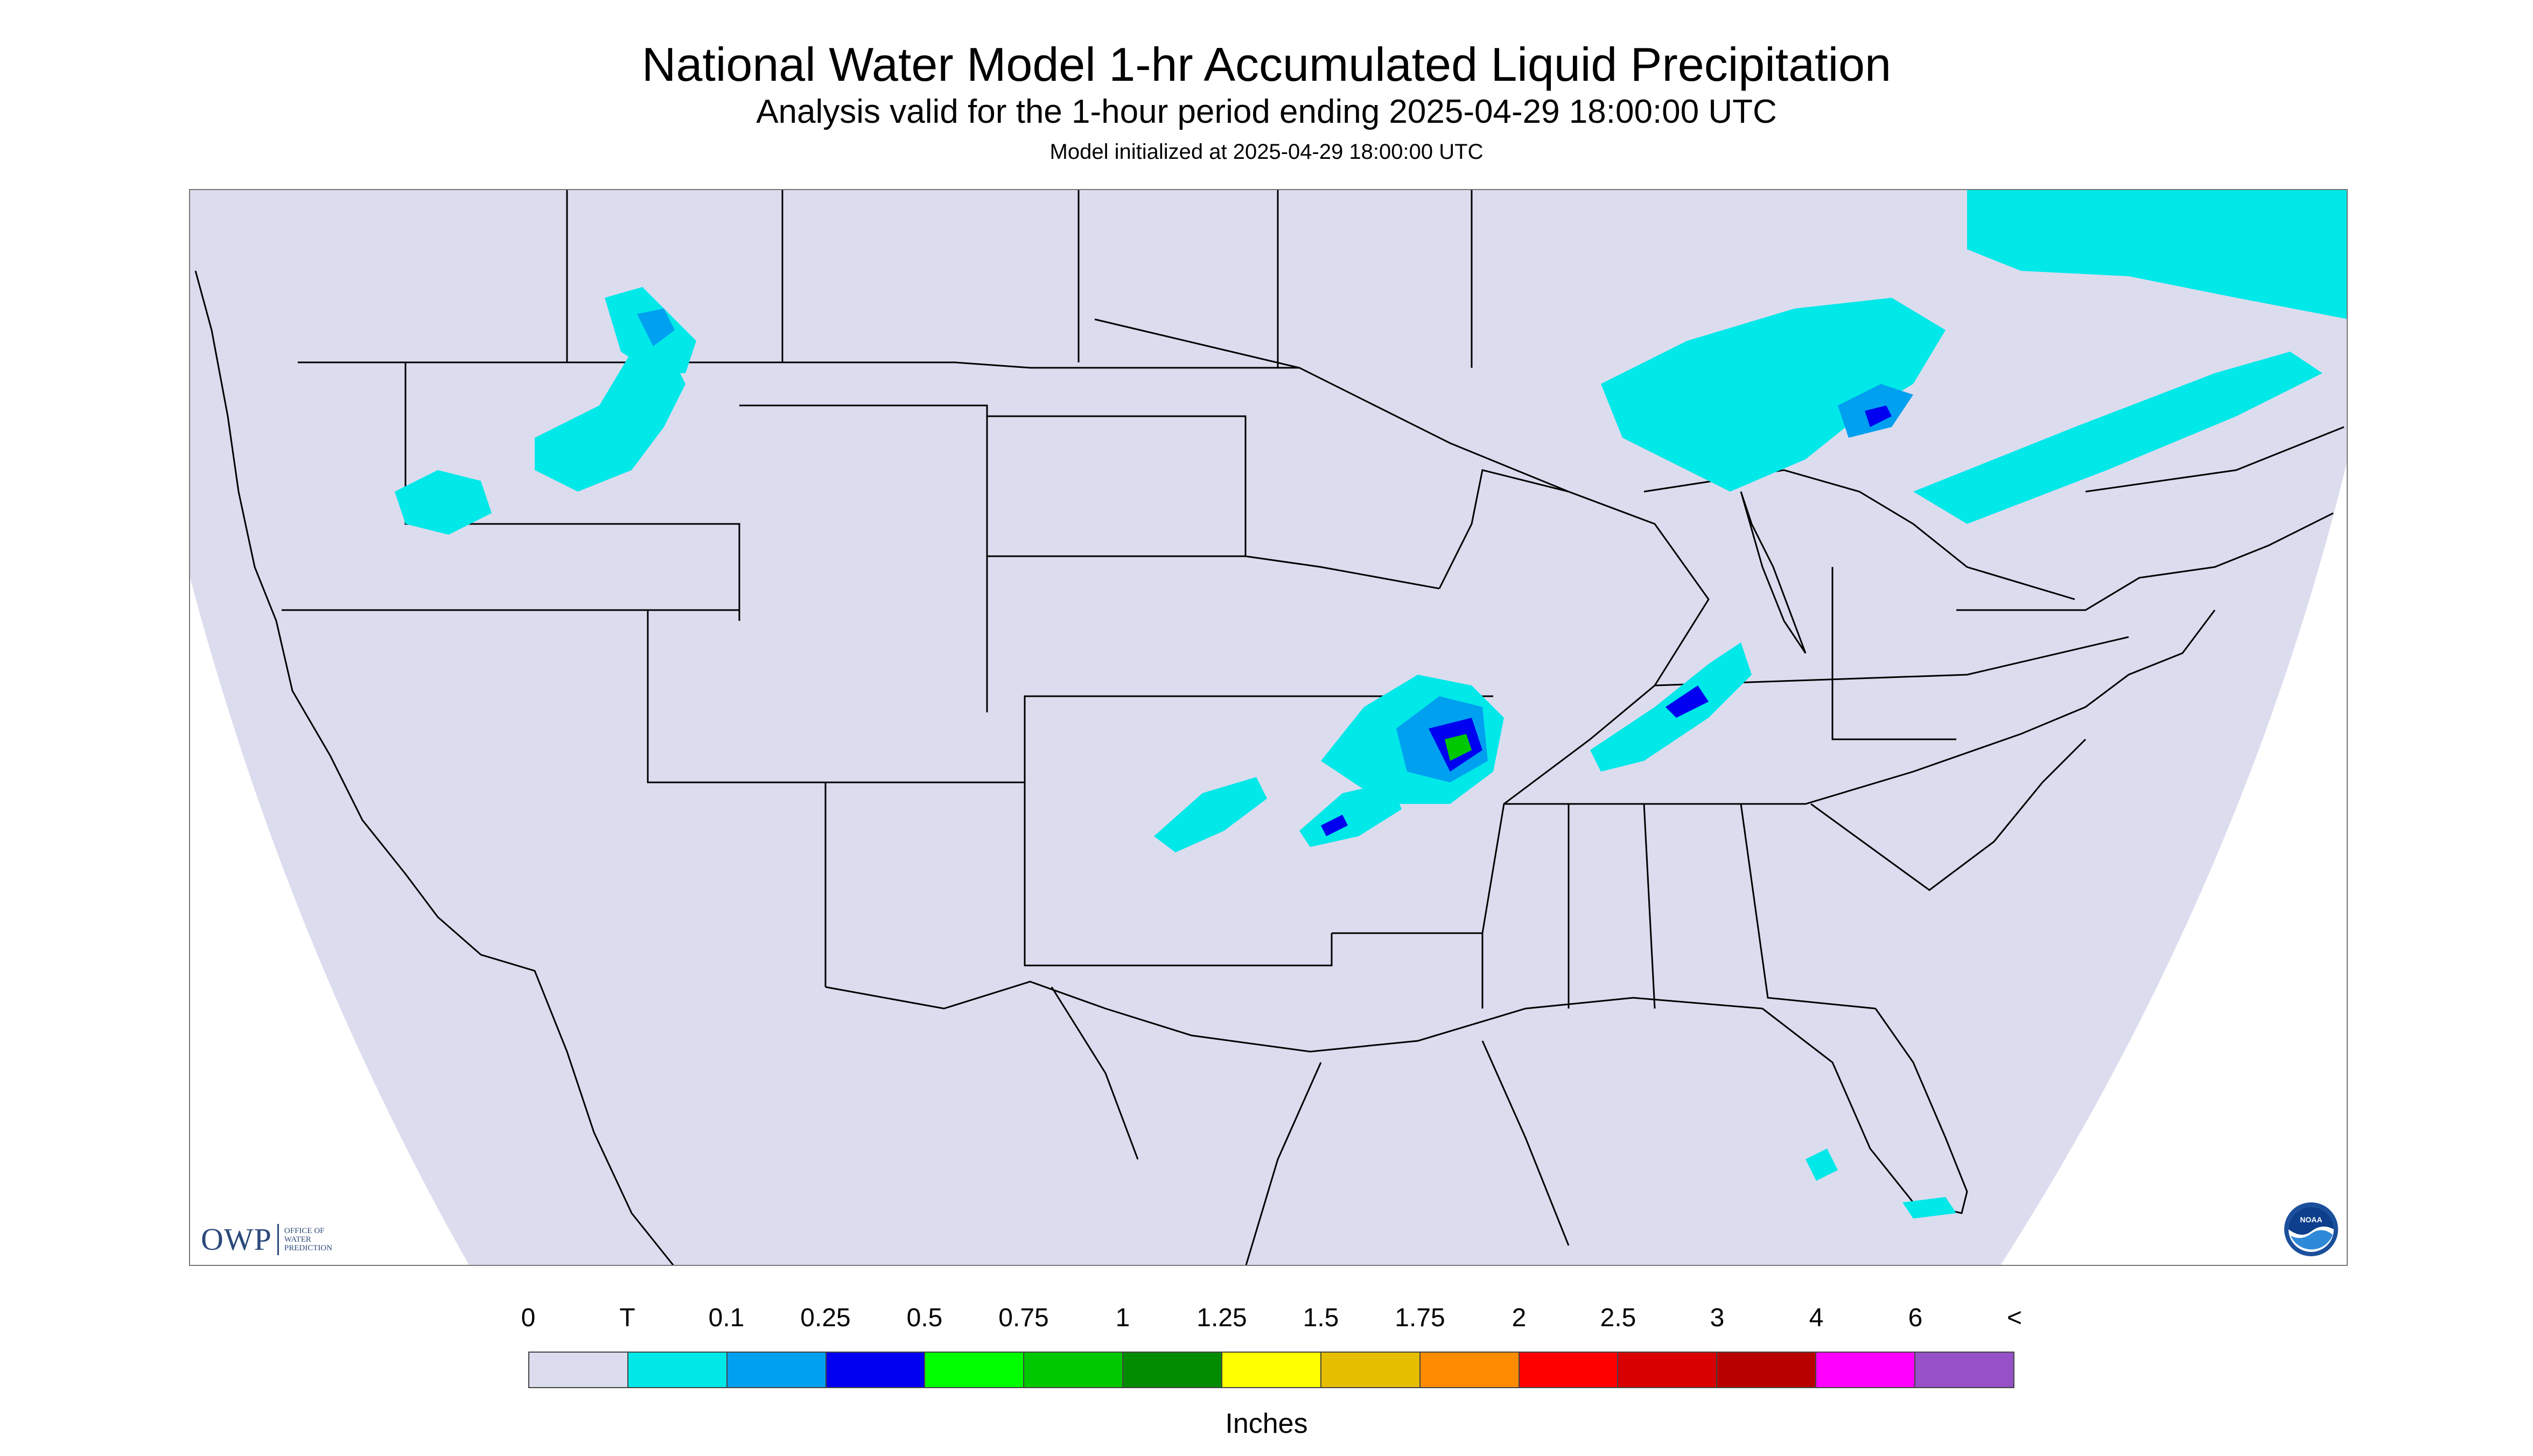  What do you see at coordinates (656, 327) in the screenshot?
I see `precip-northwest-core` at bounding box center [656, 327].